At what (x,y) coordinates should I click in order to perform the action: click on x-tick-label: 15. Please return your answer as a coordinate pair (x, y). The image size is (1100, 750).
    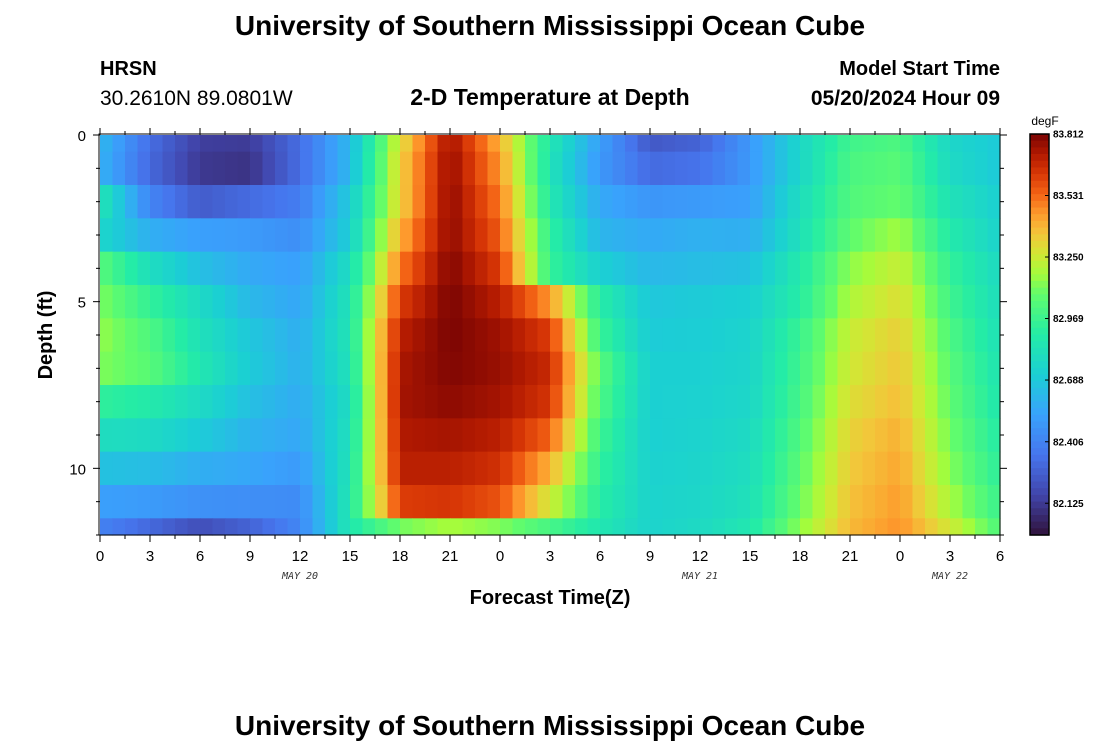
    Looking at the image, I should click on (350, 556).